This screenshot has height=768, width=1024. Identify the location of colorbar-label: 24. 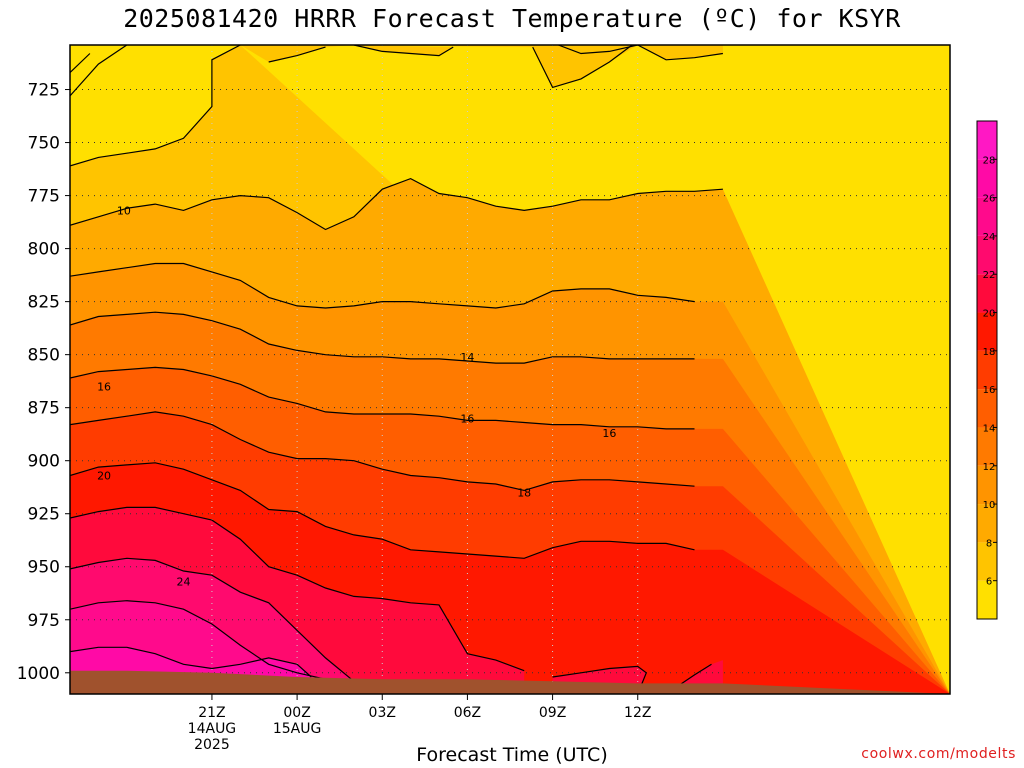
(989, 237).